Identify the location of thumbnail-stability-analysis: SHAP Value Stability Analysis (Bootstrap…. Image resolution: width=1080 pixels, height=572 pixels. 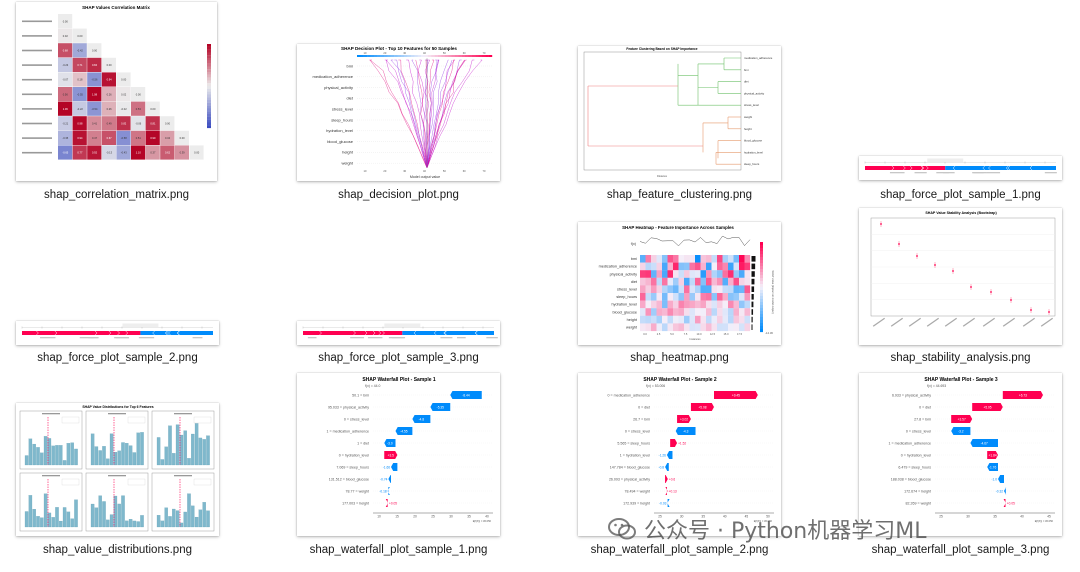
(960, 276).